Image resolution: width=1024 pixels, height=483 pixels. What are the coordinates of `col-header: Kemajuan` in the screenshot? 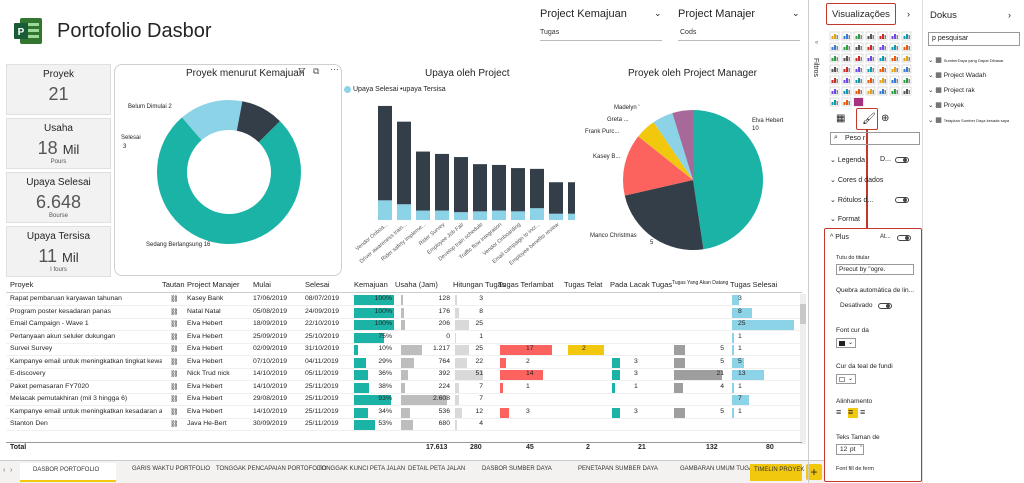 It's located at (371, 284).